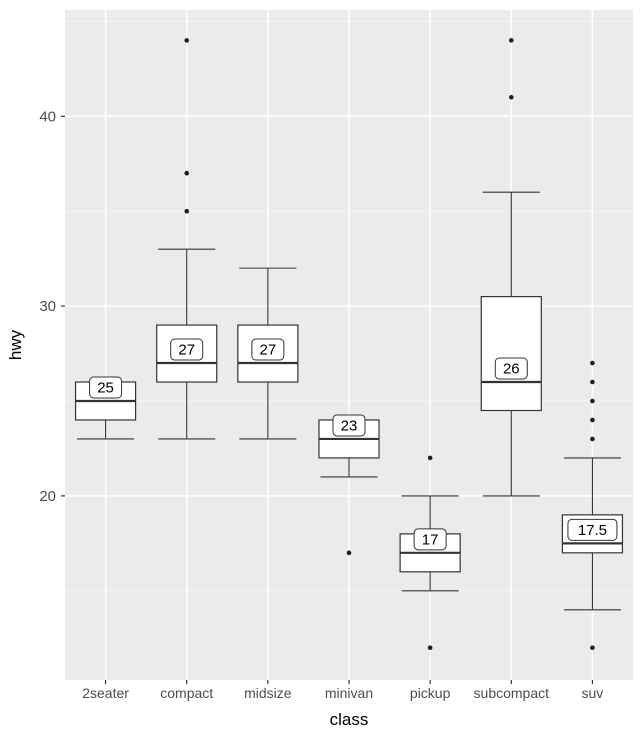 The image size is (643, 744). Describe the element at coordinates (105, 693) in the screenshot. I see `x-tick-label-2seater: 2seater` at that location.